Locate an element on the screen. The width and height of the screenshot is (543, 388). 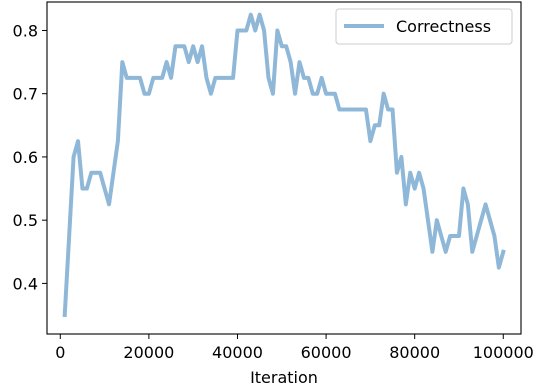
y-tick-label: 0.8 is located at coordinates (25, 30).